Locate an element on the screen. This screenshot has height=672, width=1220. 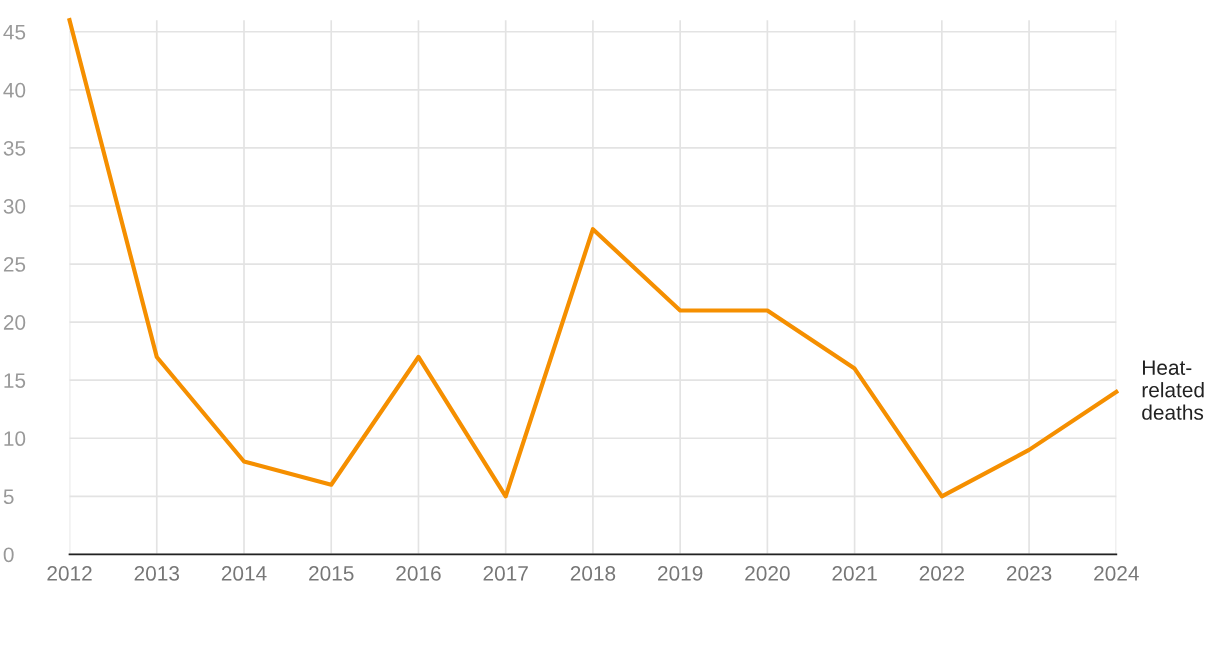
y-tick-label: 5 is located at coordinates (8, 497).